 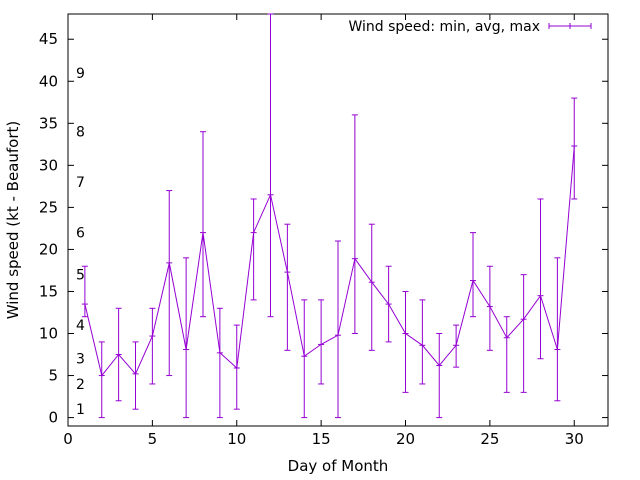 What do you see at coordinates (53, 418) in the screenshot?
I see `y-tick-label: 0` at bounding box center [53, 418].